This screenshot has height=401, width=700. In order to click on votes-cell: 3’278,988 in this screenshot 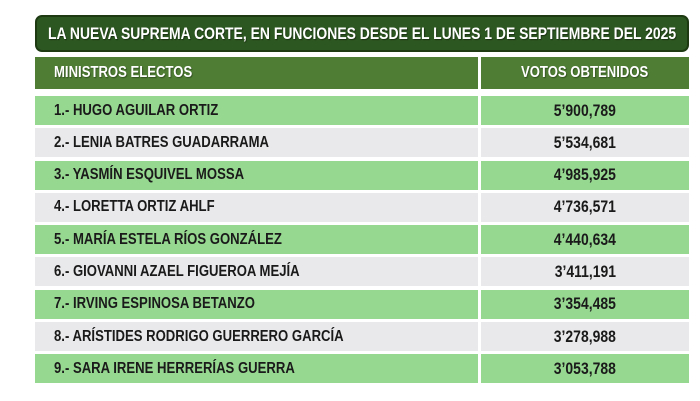, I will do `click(585, 337)`.